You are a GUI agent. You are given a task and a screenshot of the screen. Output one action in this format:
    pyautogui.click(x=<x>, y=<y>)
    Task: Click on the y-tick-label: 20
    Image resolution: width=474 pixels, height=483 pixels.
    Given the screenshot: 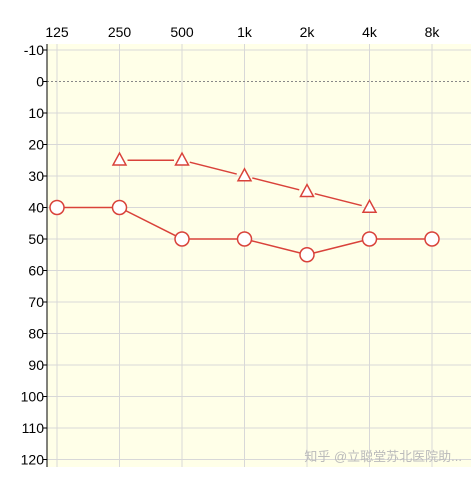 What is the action you would take?
    pyautogui.click(x=36, y=145)
    